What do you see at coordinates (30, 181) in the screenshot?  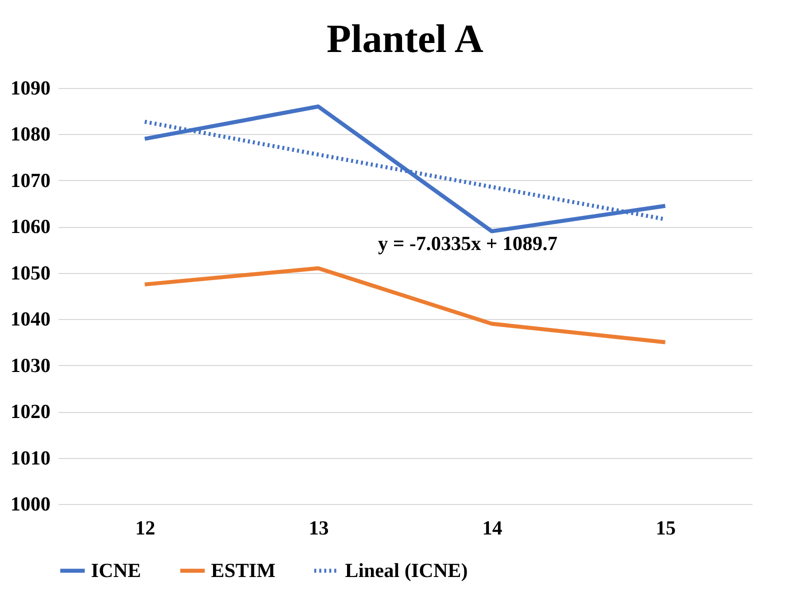 I see `y-tick-label: 1070` at bounding box center [30, 181].